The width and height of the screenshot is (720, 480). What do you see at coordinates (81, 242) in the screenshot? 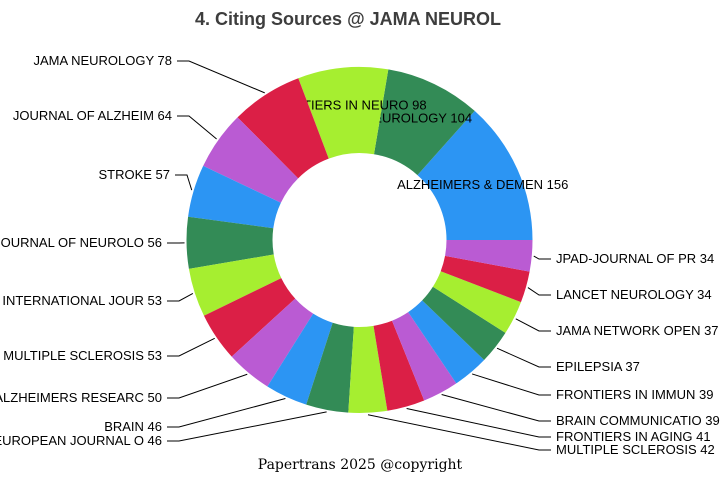
I see `slice-label-journal-of-neurolo-56: JOURNAL OF NEUROLO 56` at bounding box center [81, 242].